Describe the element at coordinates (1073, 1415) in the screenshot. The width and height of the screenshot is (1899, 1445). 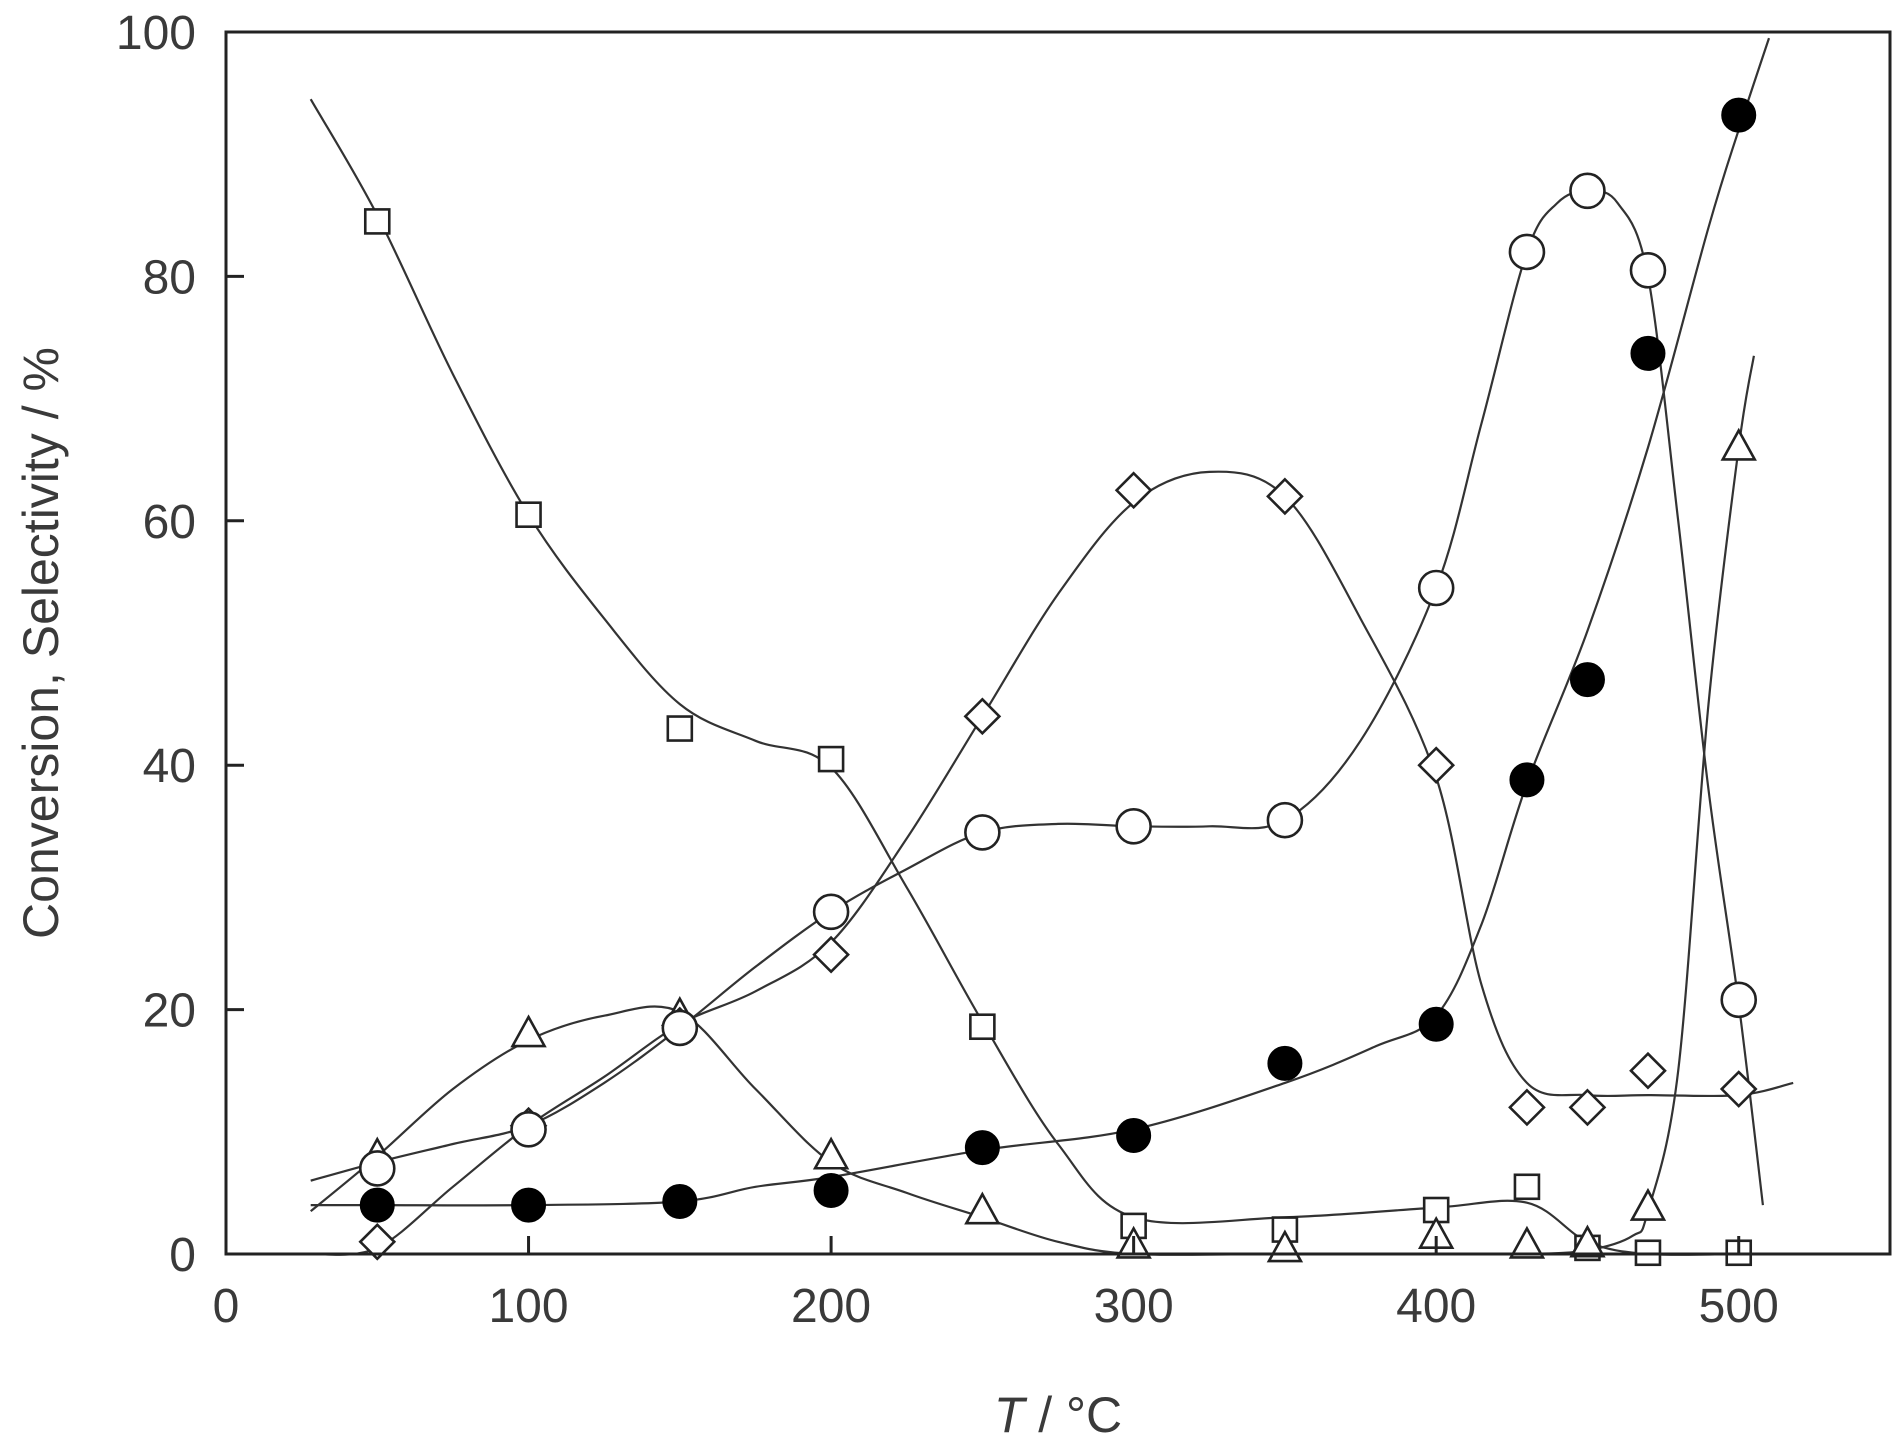
I see `x-axis-title-unit: / °C` at that location.